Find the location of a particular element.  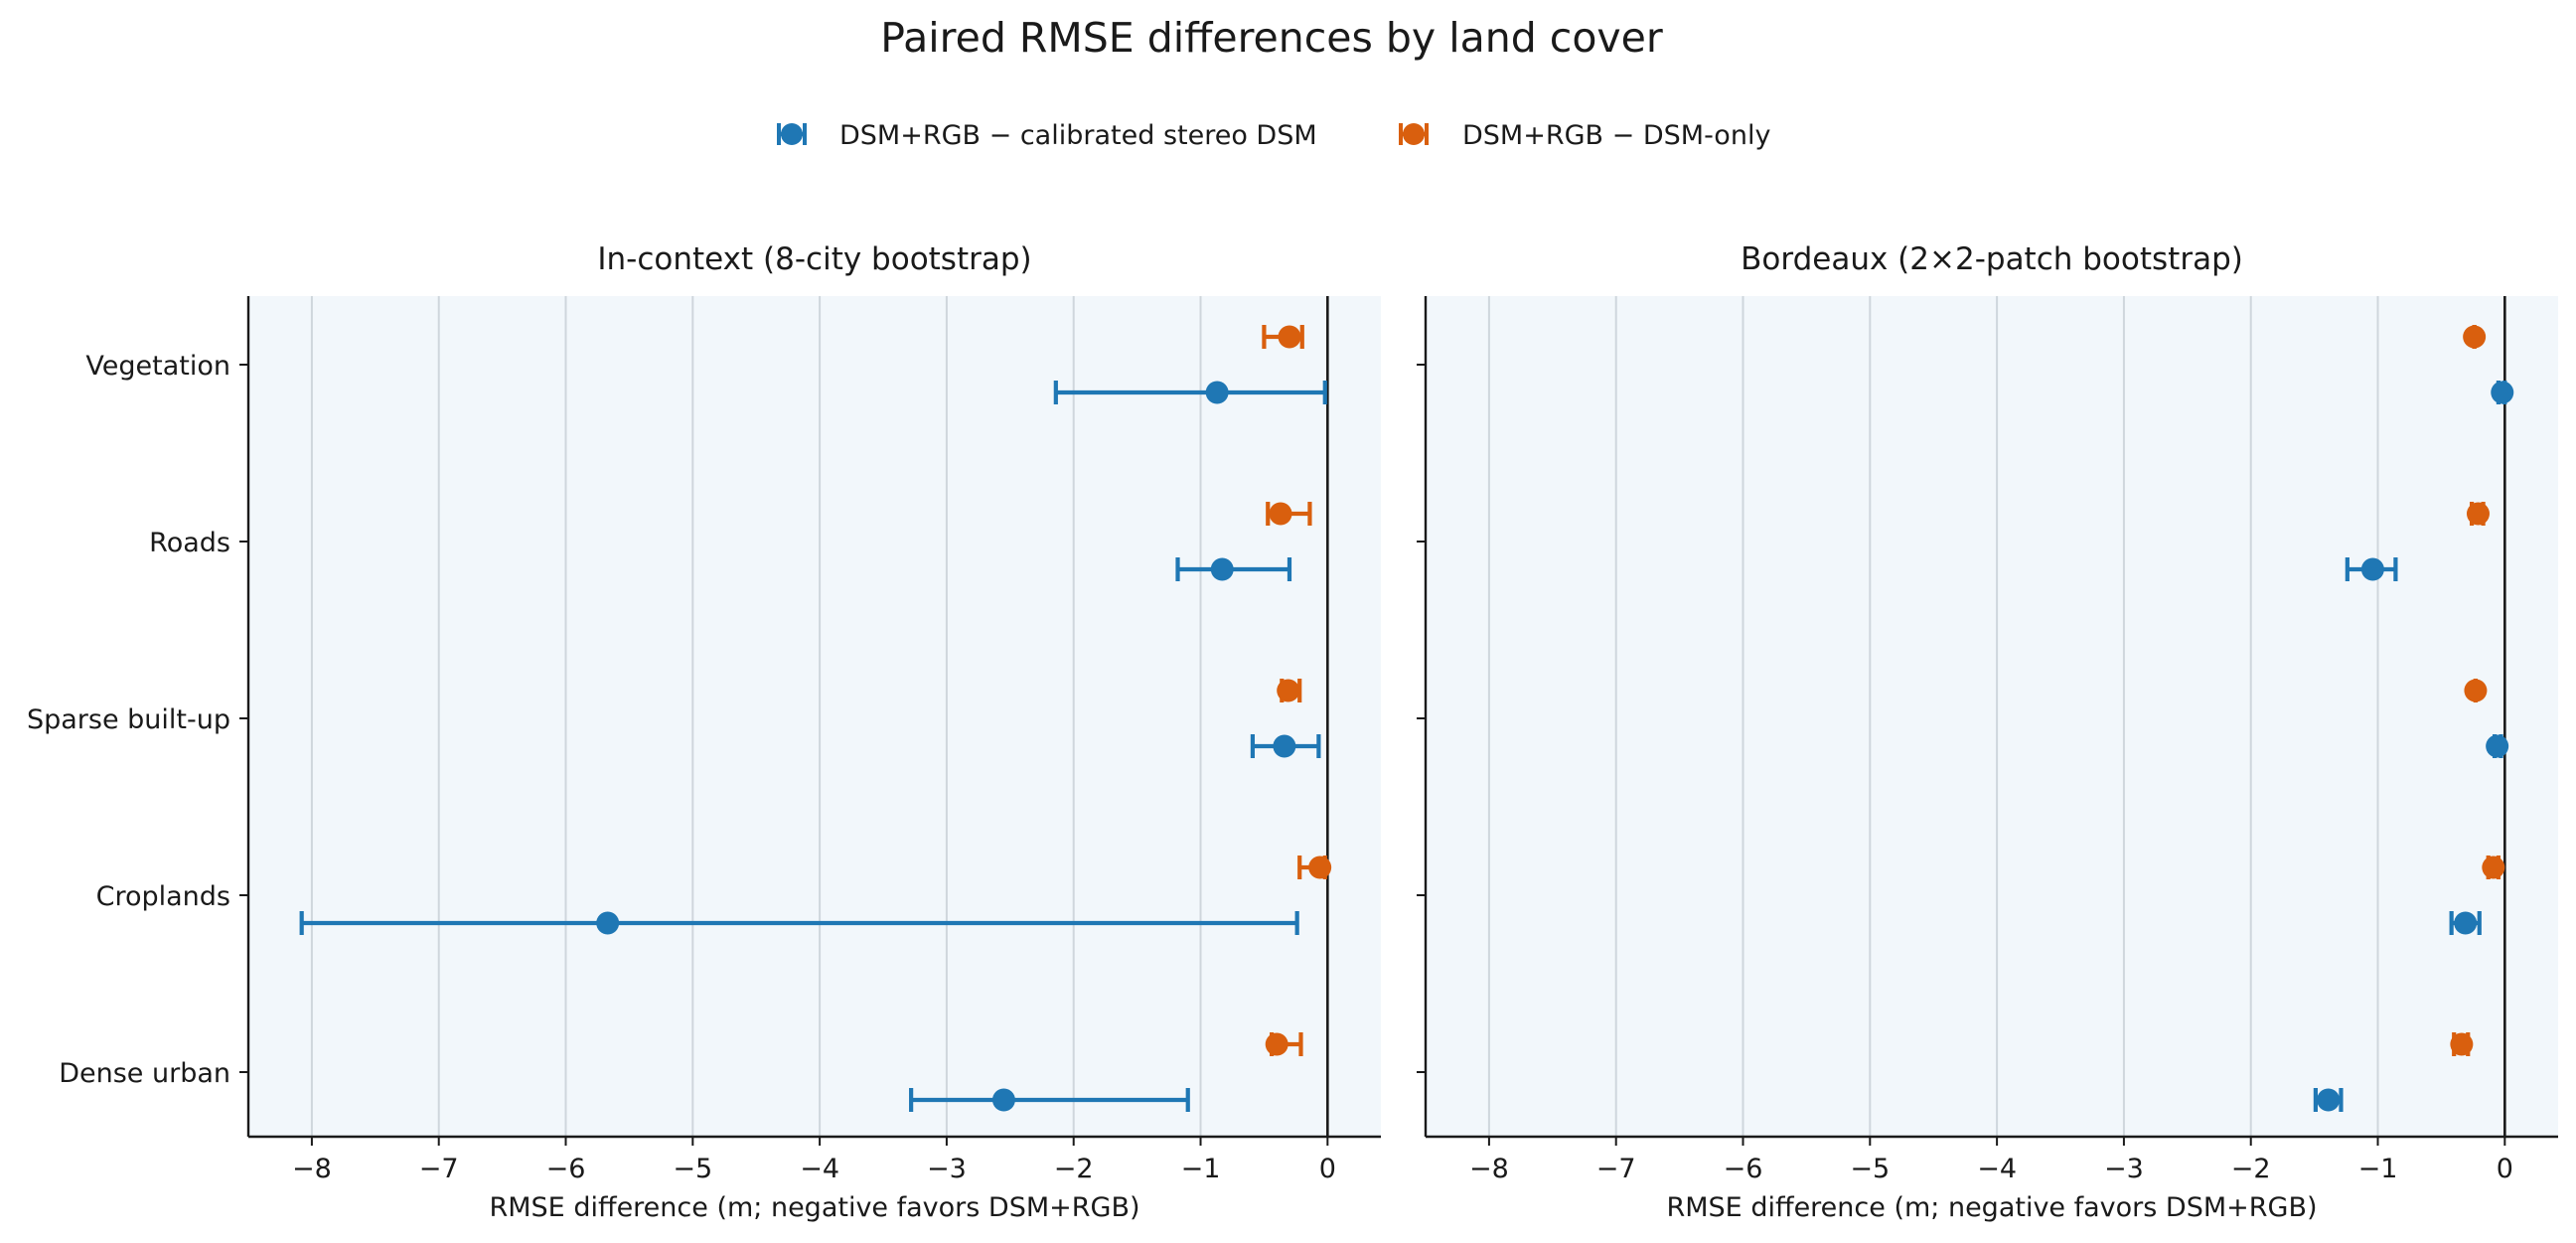

x-tick-label-0-0: −8 is located at coordinates (312, 1169).